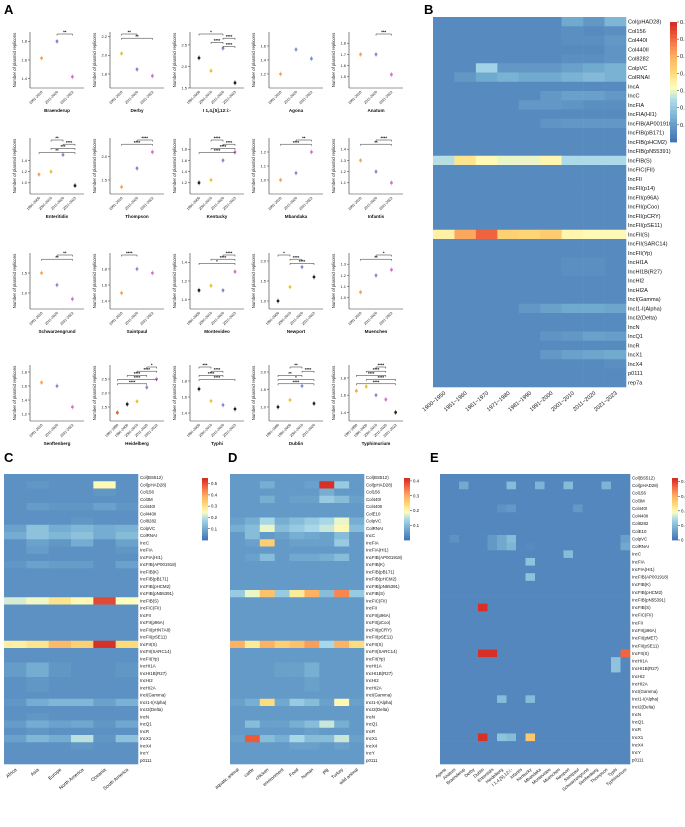 The image size is (685, 827). Describe the element at coordinates (587, 539) in the screenshot. I see `heatmap-cell-colpvc-schwarzengrund` at that location.